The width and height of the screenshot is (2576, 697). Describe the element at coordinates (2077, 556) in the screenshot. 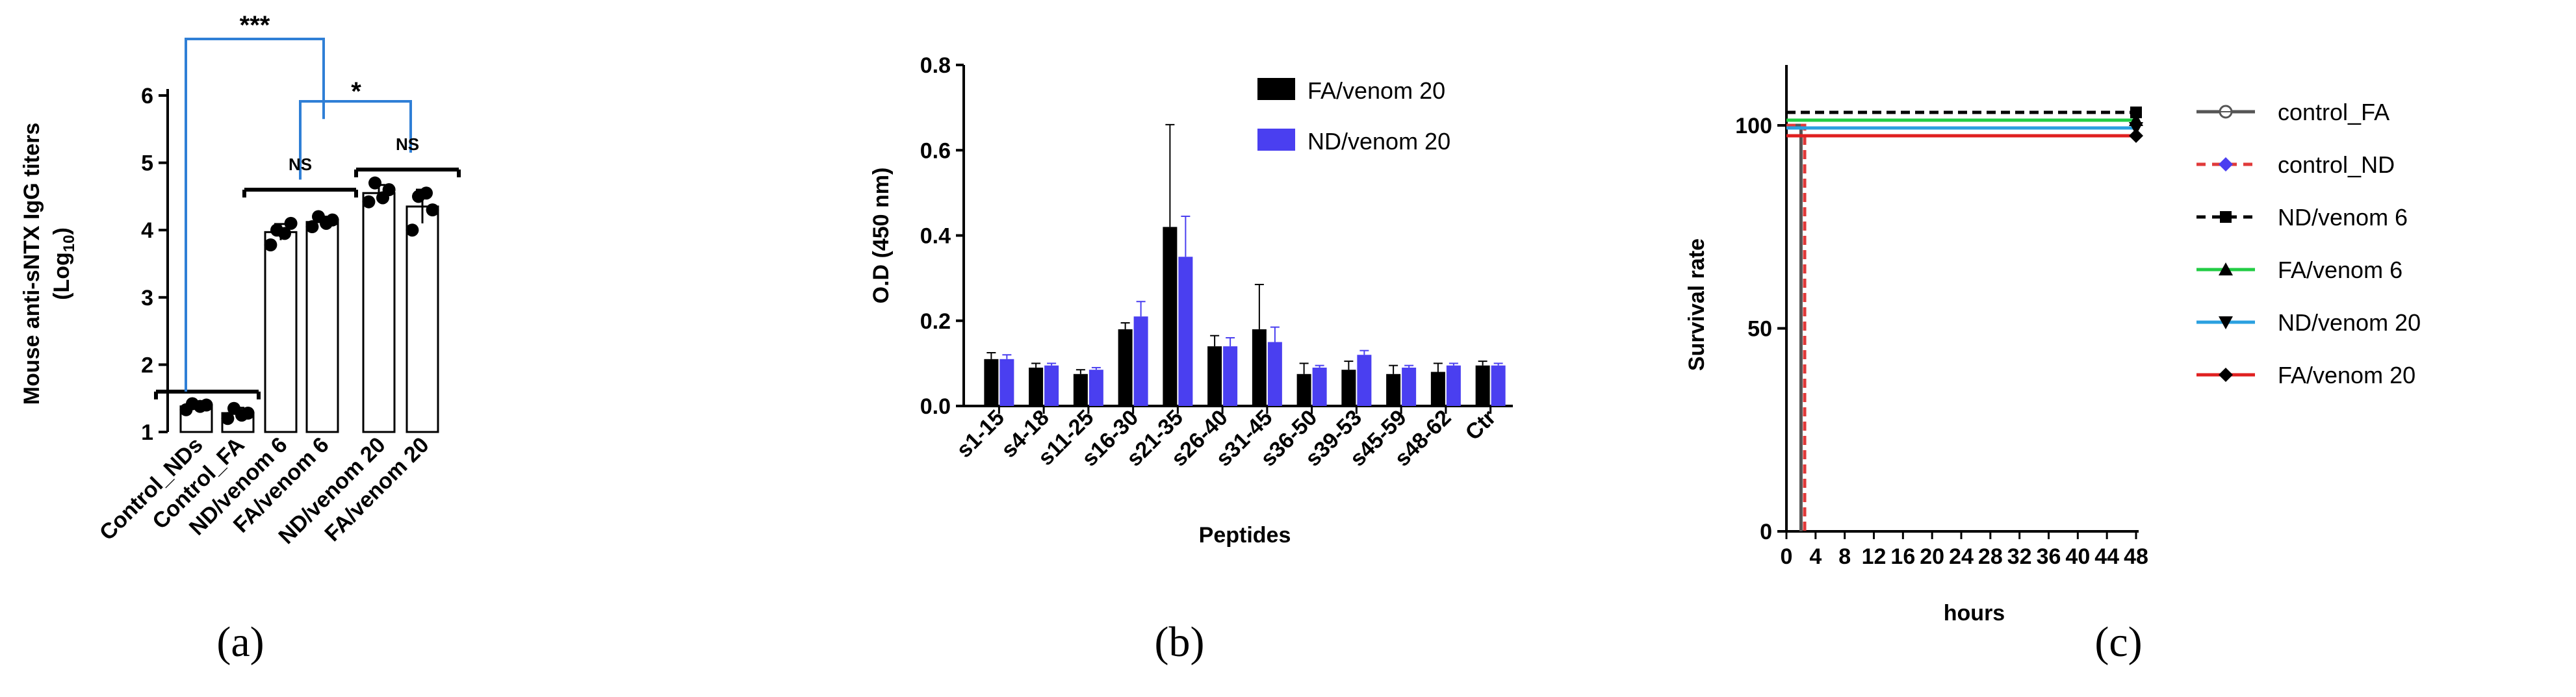

I see `x-tick-label: 40` at that location.